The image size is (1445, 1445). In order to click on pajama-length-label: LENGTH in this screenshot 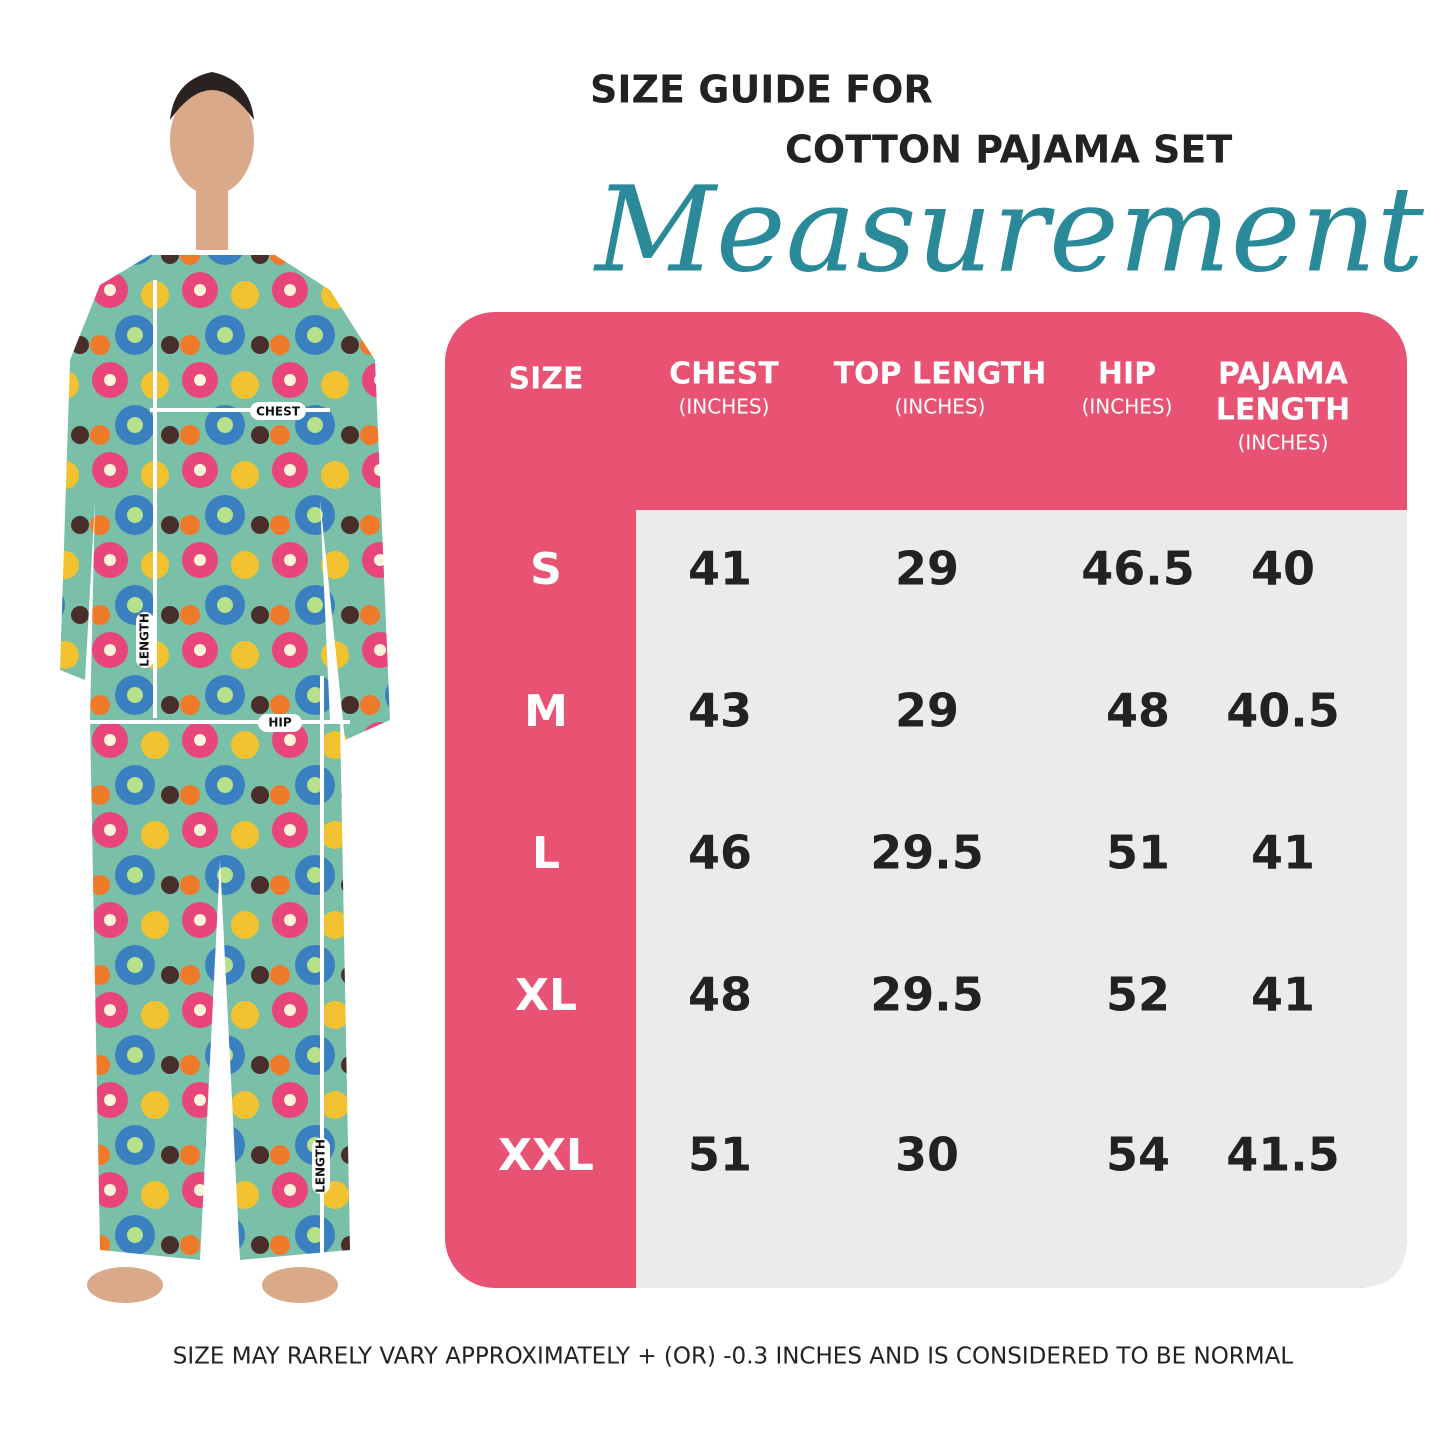, I will do `click(321, 1166)`.